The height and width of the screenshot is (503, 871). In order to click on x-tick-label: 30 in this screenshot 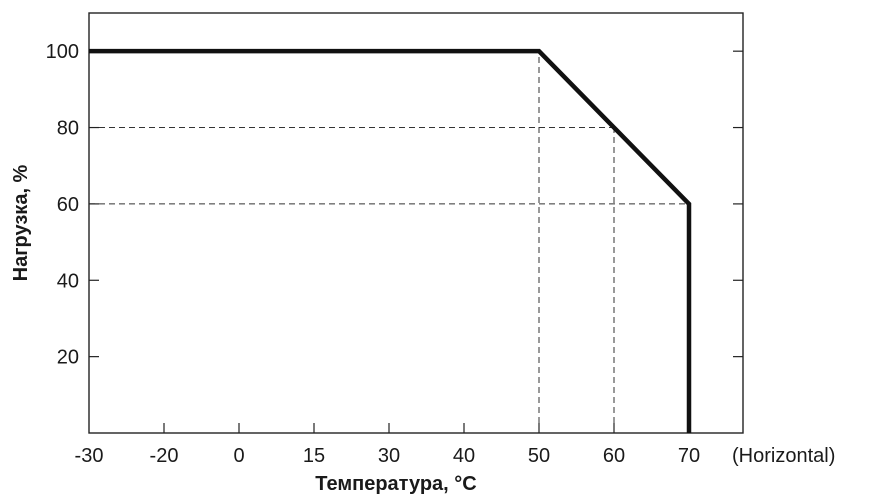, I will do `click(389, 456)`.